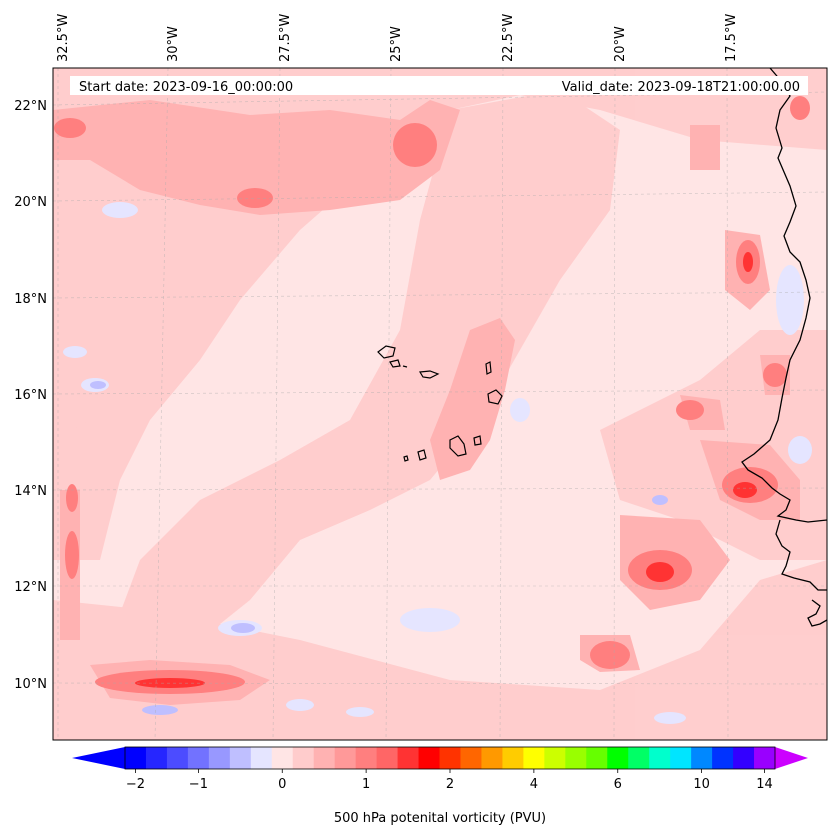 Image resolution: width=837 pixels, height=836 pixels. Describe the element at coordinates (366, 784) in the screenshot. I see `colorbar-tick-label: 1` at that location.